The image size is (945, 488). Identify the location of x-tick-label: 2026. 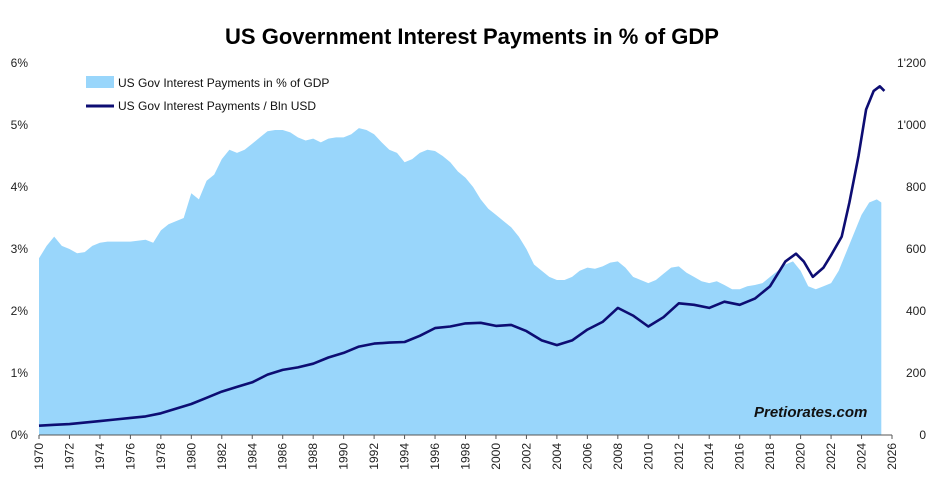
(892, 456).